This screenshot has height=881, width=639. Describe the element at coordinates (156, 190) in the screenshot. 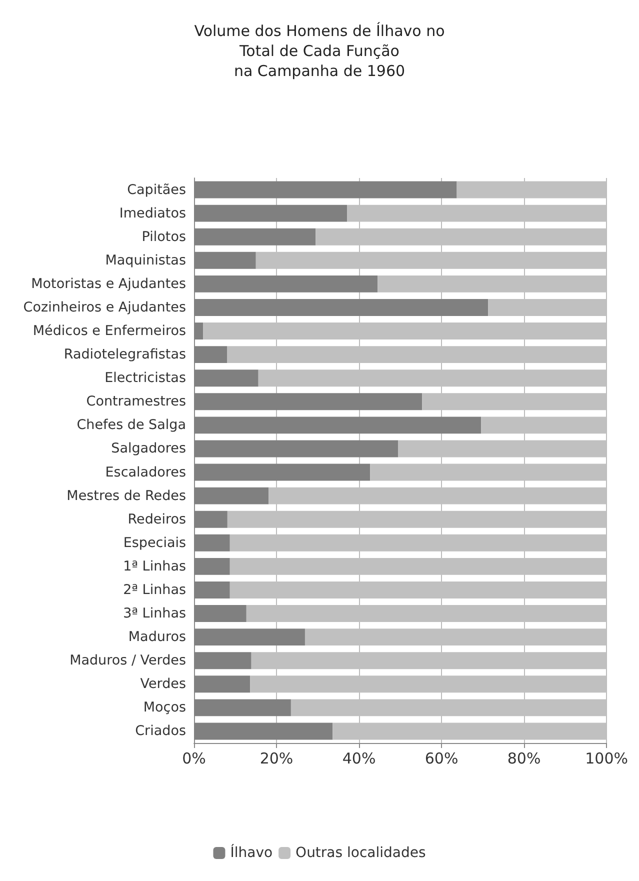

I see `y-tick-label: Capitães` at that location.